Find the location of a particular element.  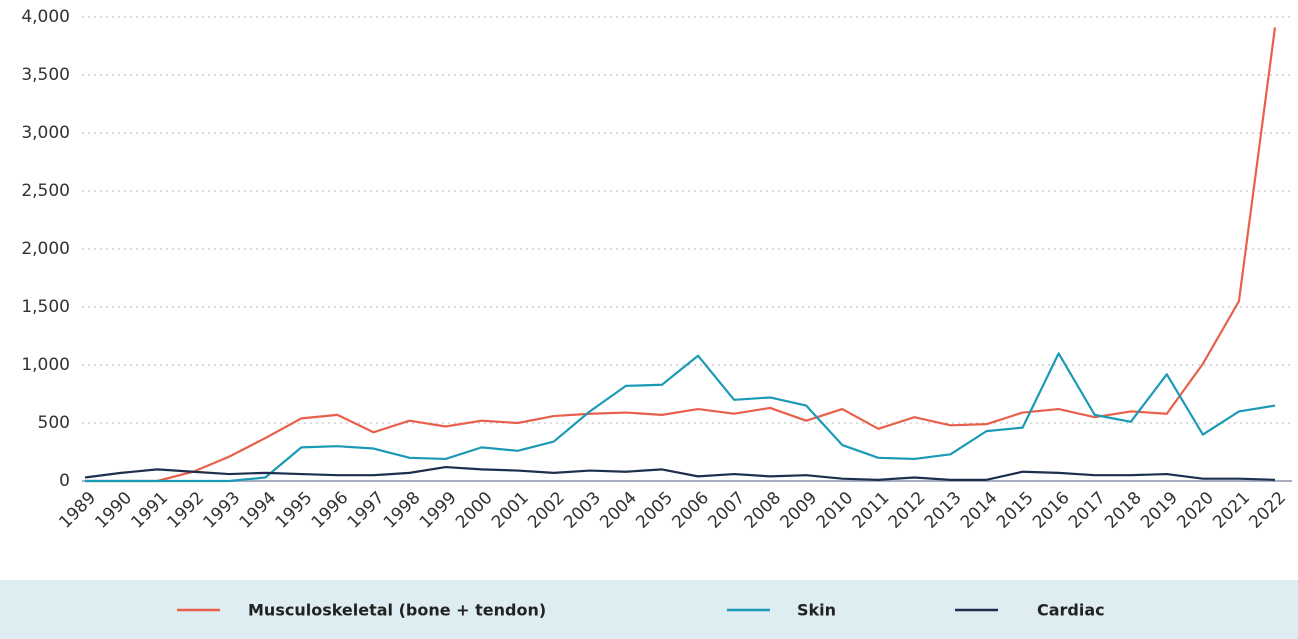

x-tick-label: 2005 is located at coordinates (654, 510).